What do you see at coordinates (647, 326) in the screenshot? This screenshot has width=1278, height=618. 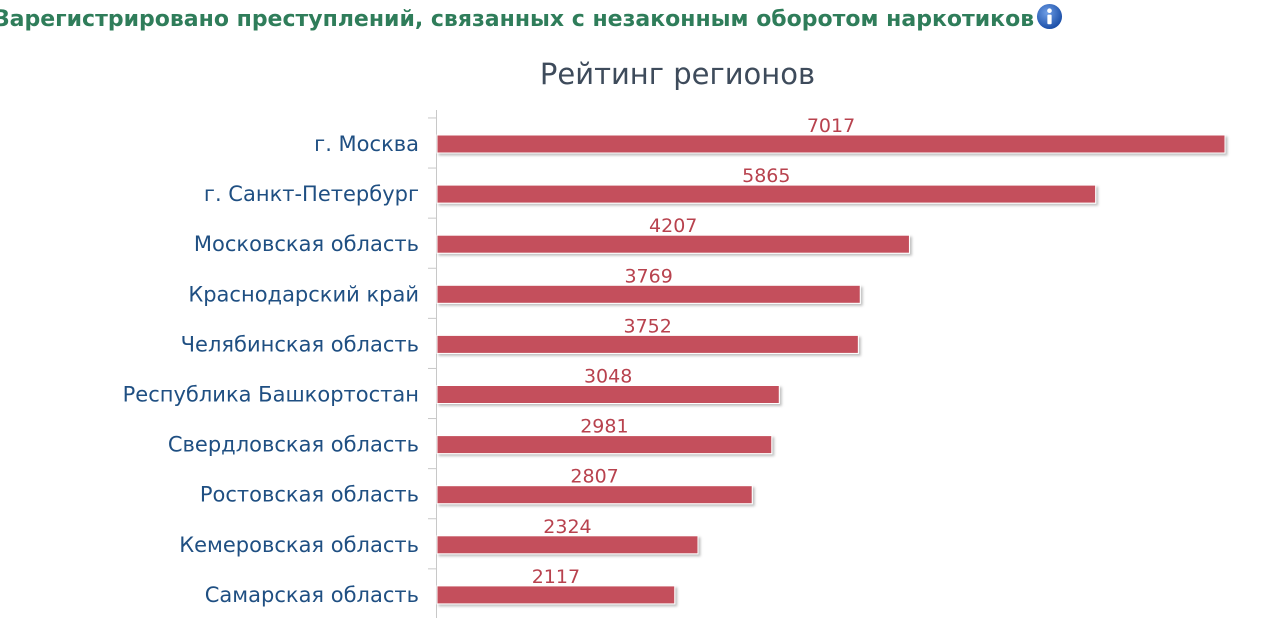 I see `value-label: 3752` at bounding box center [647, 326].